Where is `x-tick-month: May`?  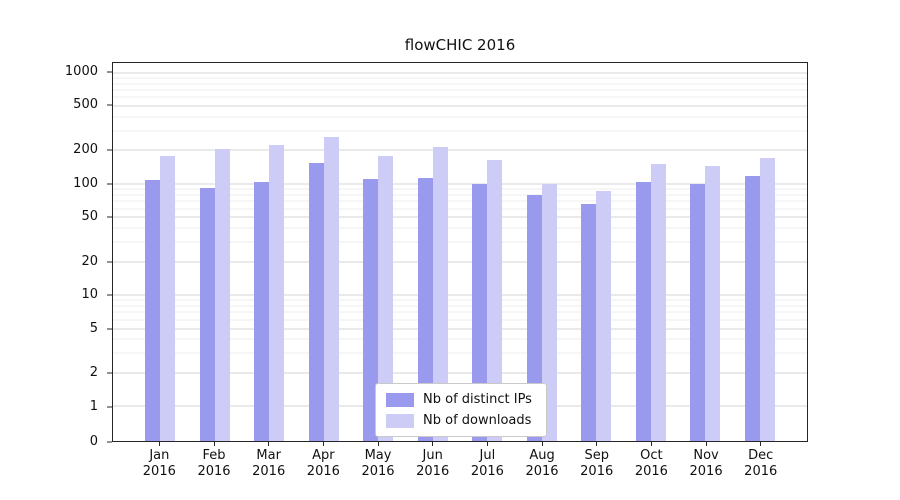
x-tick-month: May is located at coordinates (378, 455).